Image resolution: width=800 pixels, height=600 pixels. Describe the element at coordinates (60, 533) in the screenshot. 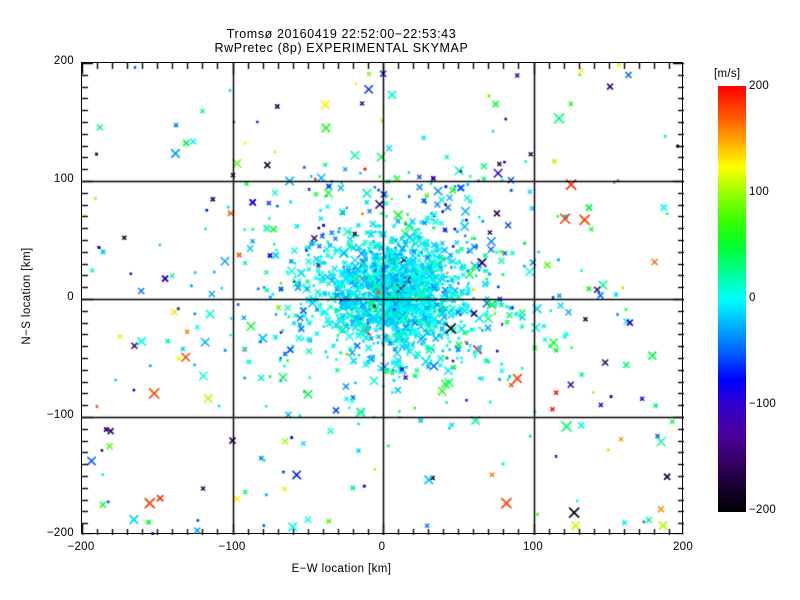

I see `ytick-m200: −200` at that location.